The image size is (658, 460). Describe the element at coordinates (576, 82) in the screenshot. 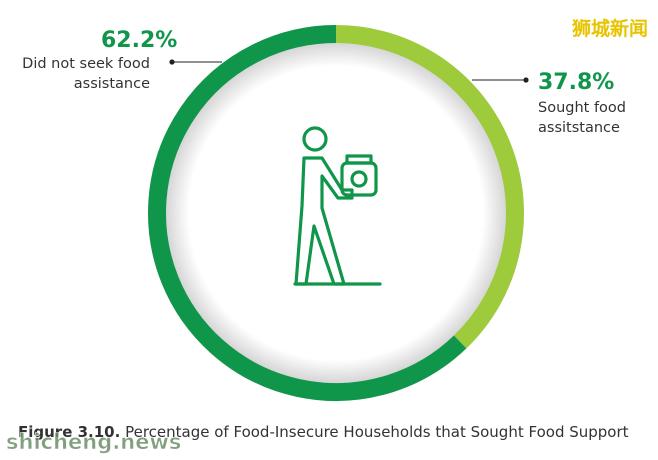

I see `value-label: 37.8%` at that location.